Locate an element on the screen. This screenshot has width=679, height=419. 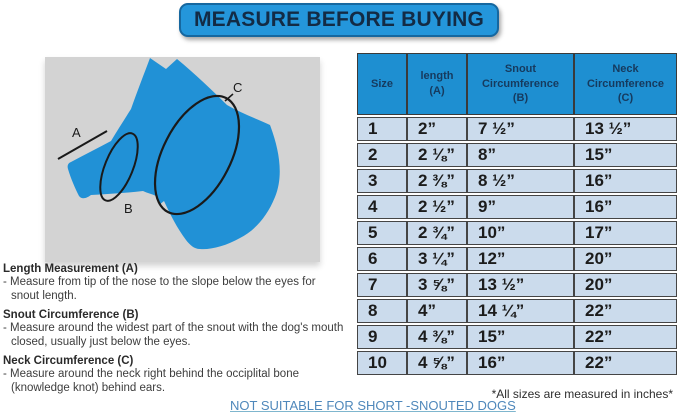
table-row: 8 4” 14 ¼” 22” is located at coordinates (517, 311).